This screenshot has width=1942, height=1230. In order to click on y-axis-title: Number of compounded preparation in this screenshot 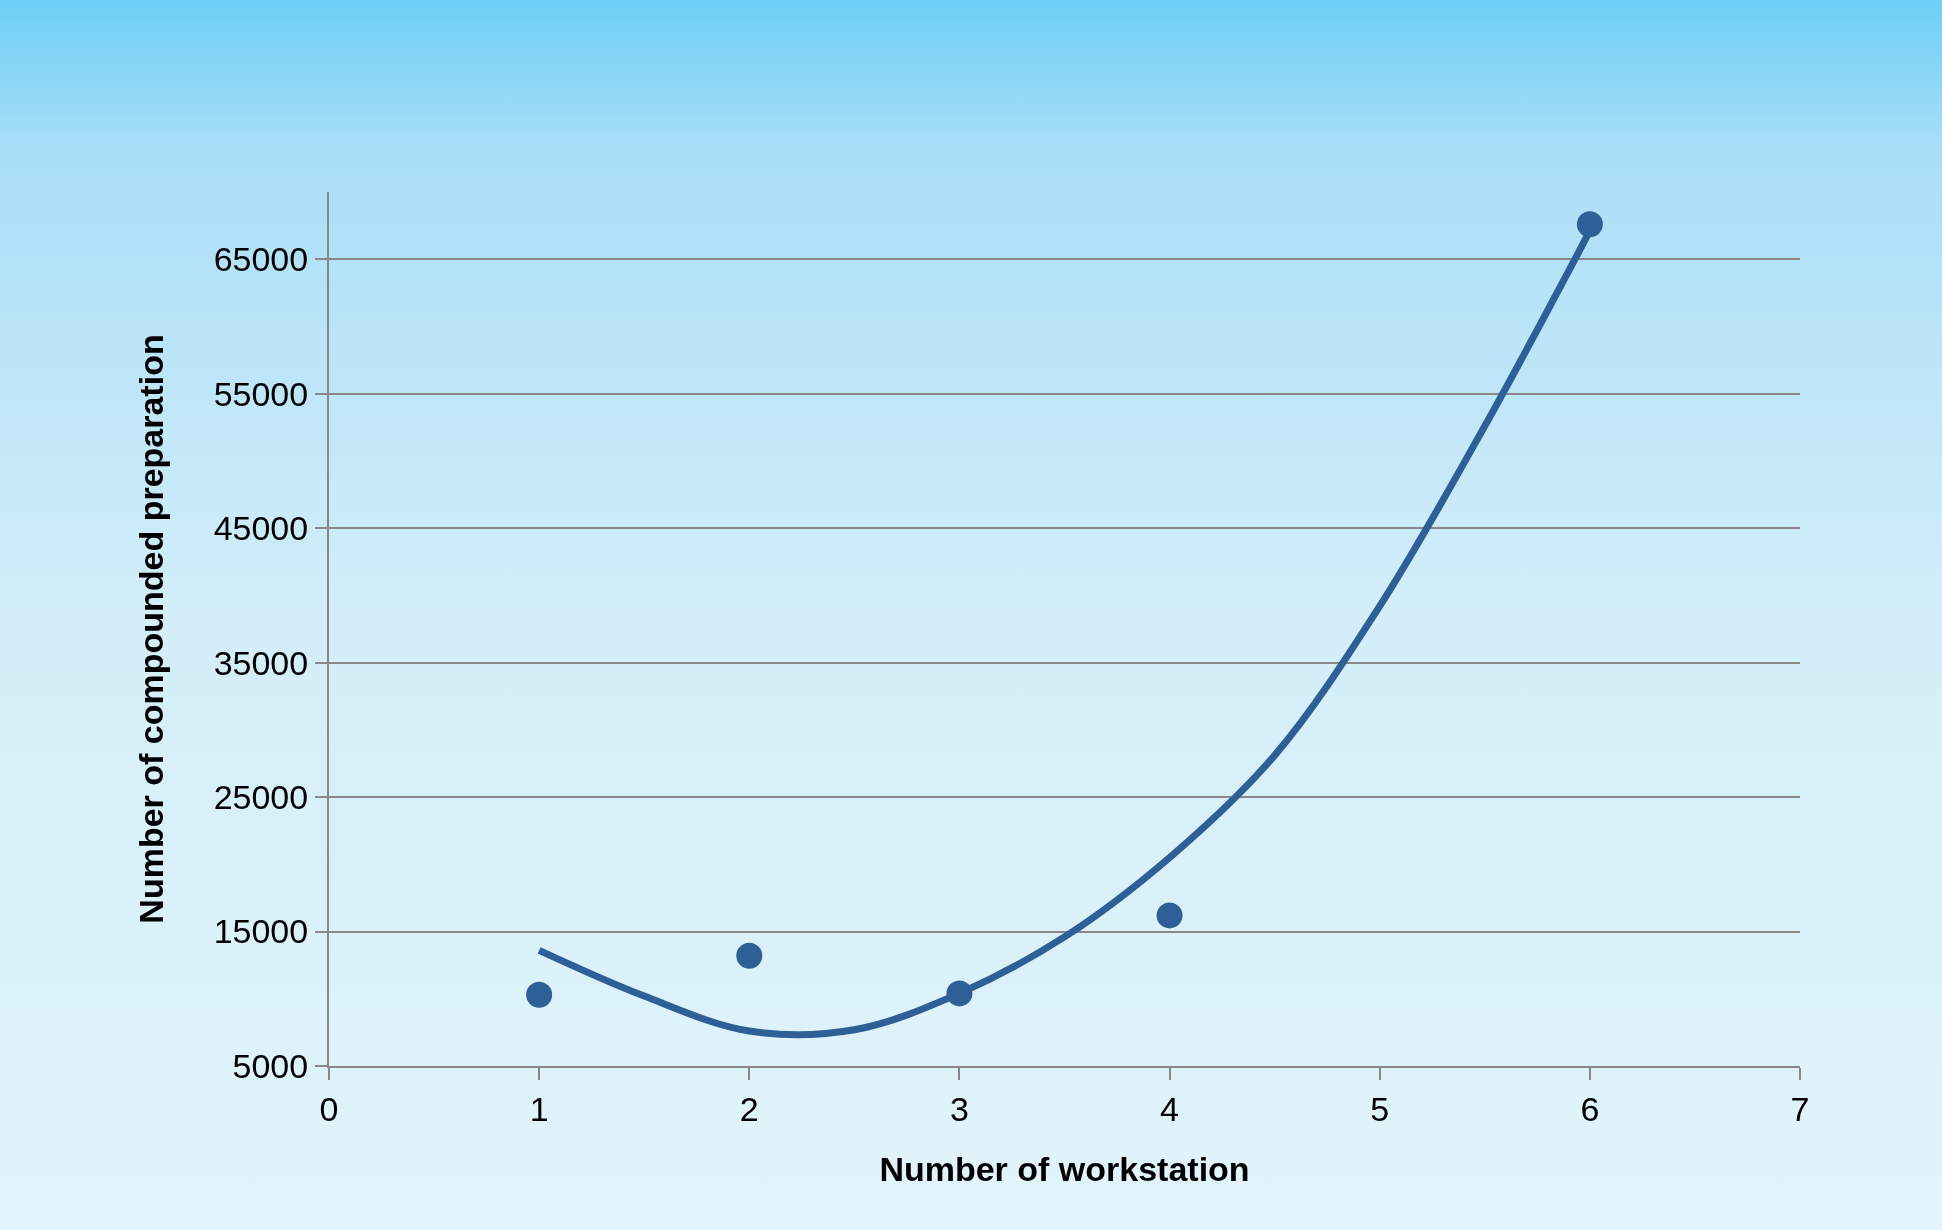, I will do `click(150, 629)`.